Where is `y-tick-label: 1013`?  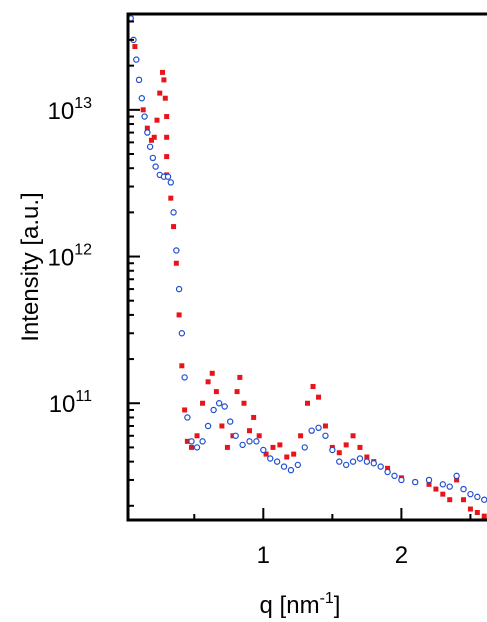
y-tick-label: 1013 is located at coordinates (70, 110).